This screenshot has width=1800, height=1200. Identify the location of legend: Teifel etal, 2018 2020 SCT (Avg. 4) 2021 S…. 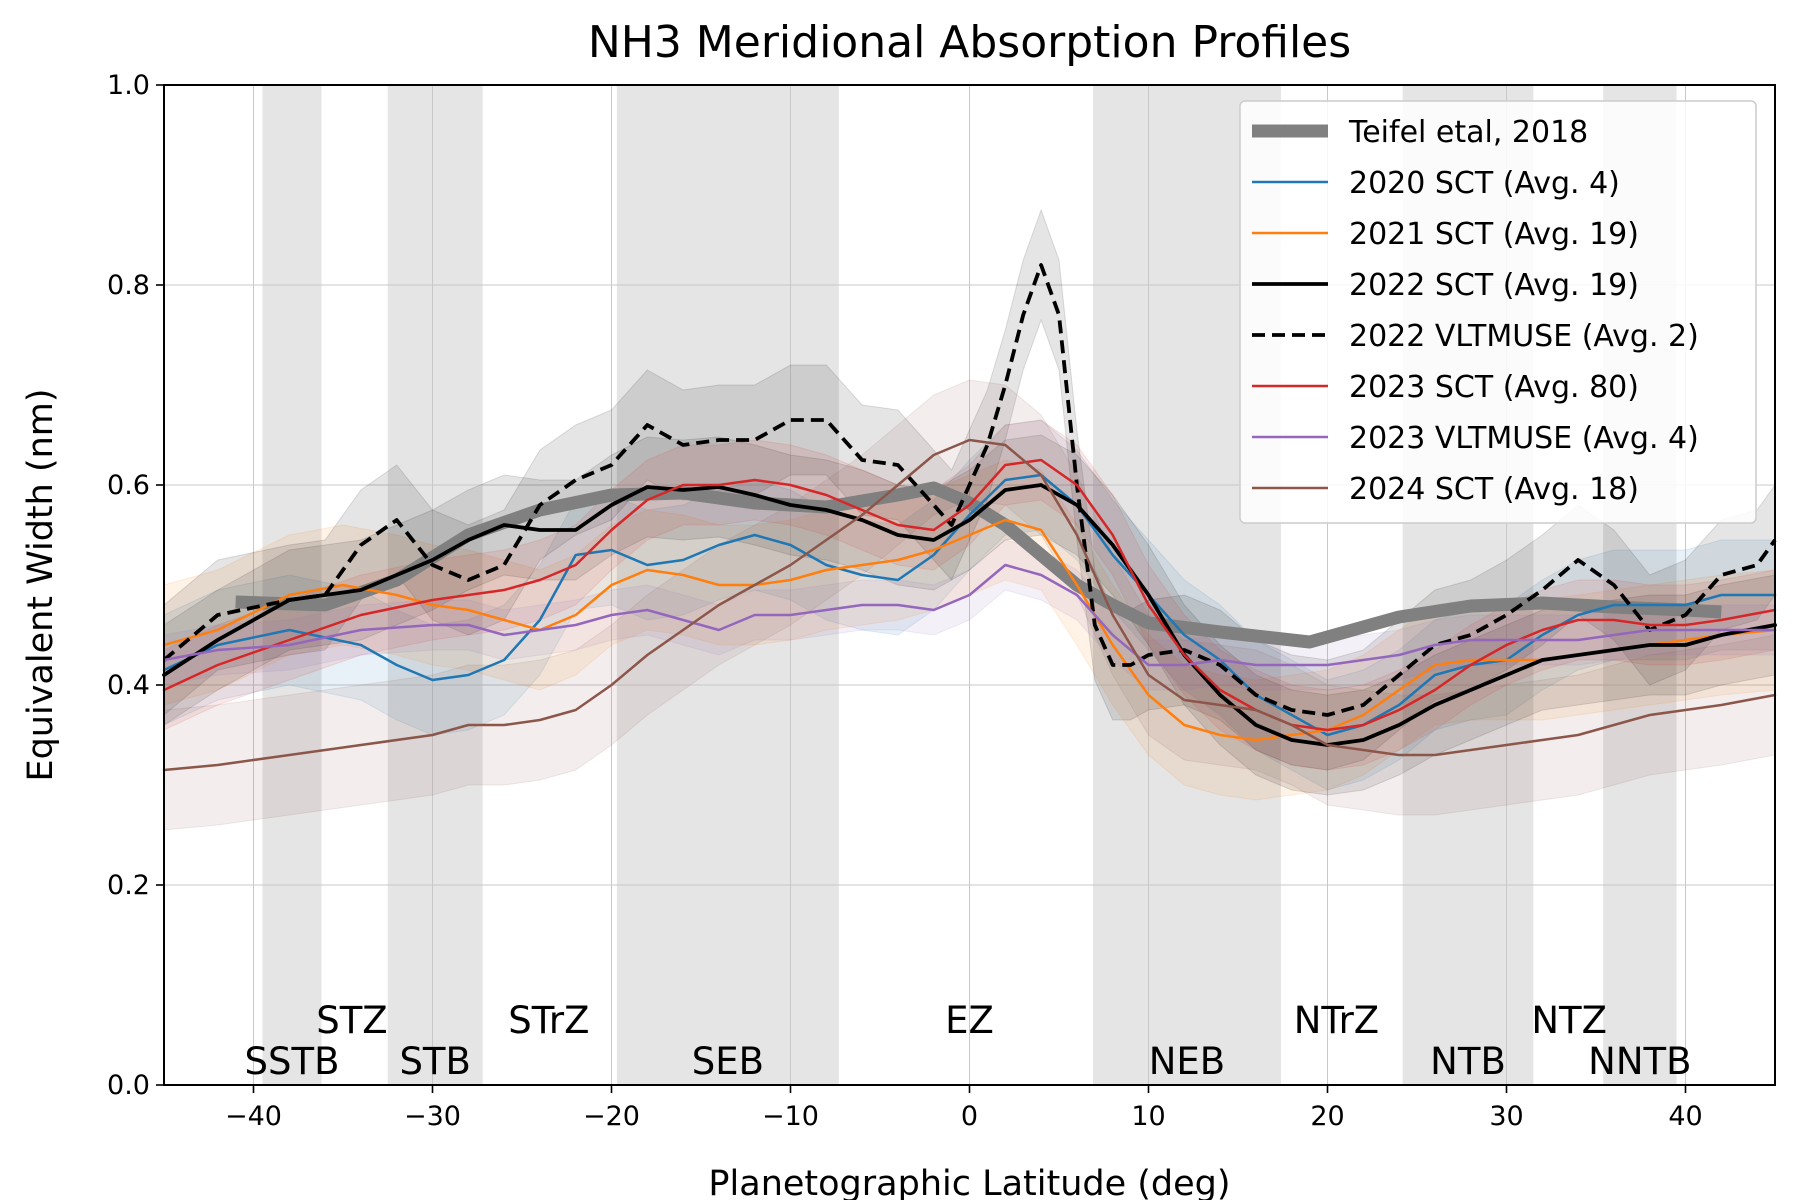
(1498, 312).